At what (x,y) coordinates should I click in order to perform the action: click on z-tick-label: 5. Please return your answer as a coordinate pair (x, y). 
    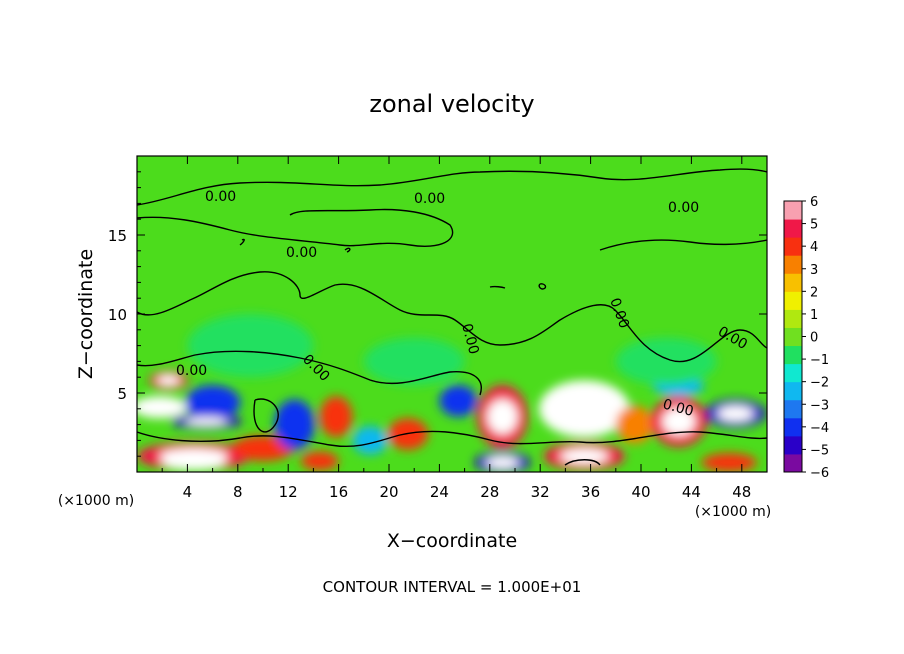
    Looking at the image, I should click on (122, 394).